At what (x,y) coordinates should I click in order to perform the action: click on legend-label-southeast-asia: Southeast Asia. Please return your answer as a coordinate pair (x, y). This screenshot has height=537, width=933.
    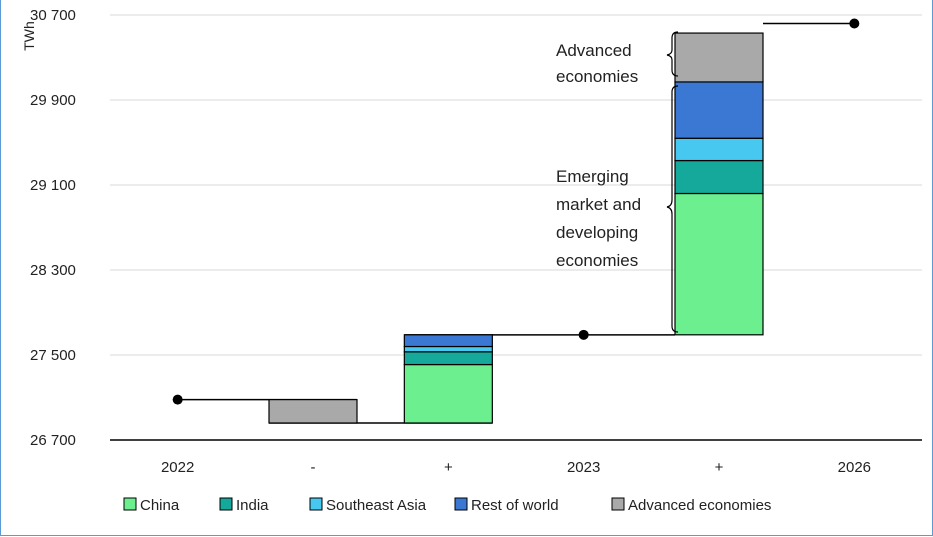
    Looking at the image, I should click on (376, 505).